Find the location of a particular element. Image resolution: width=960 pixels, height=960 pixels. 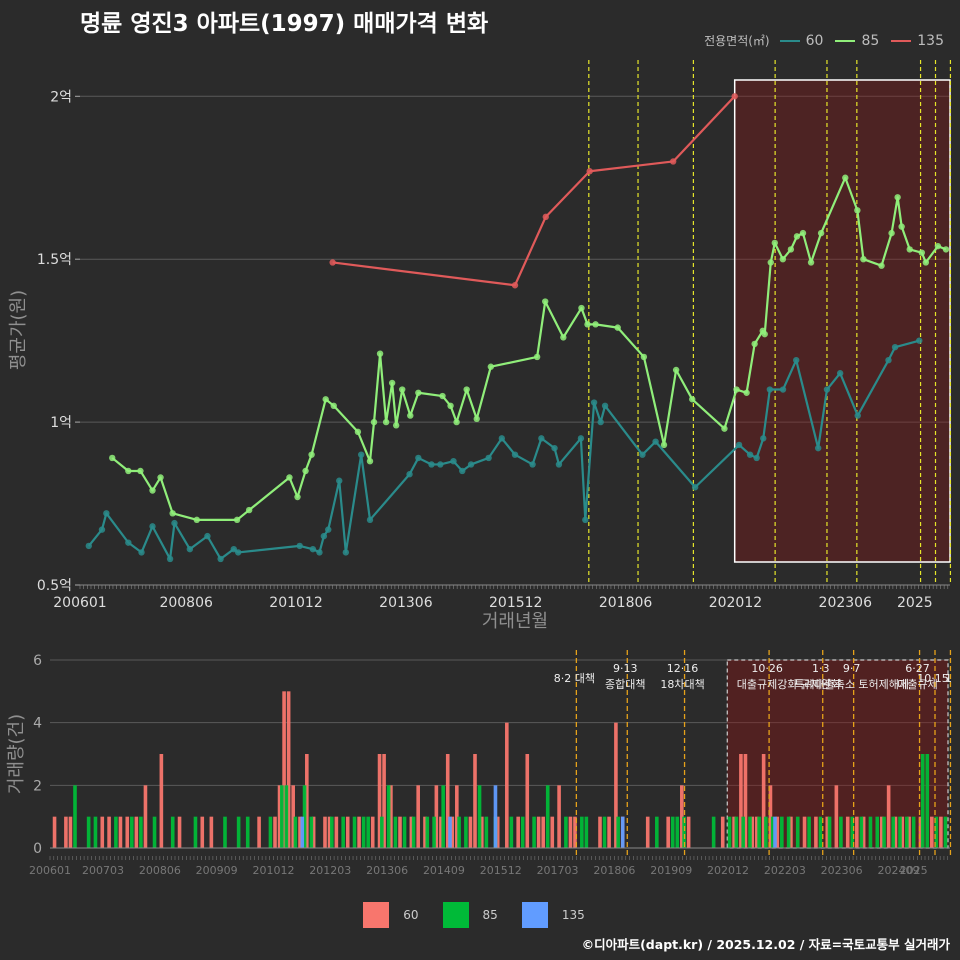

price-y-tick-label: 0.5억 is located at coordinates (54, 586).